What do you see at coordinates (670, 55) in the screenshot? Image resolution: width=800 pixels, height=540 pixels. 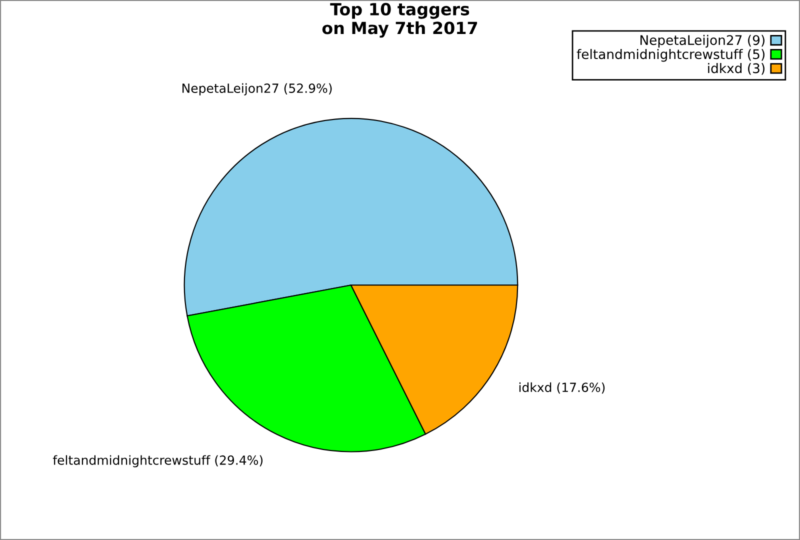 I see `legend-label: feltandmidnightcrewstuff (5)` at bounding box center [670, 55].